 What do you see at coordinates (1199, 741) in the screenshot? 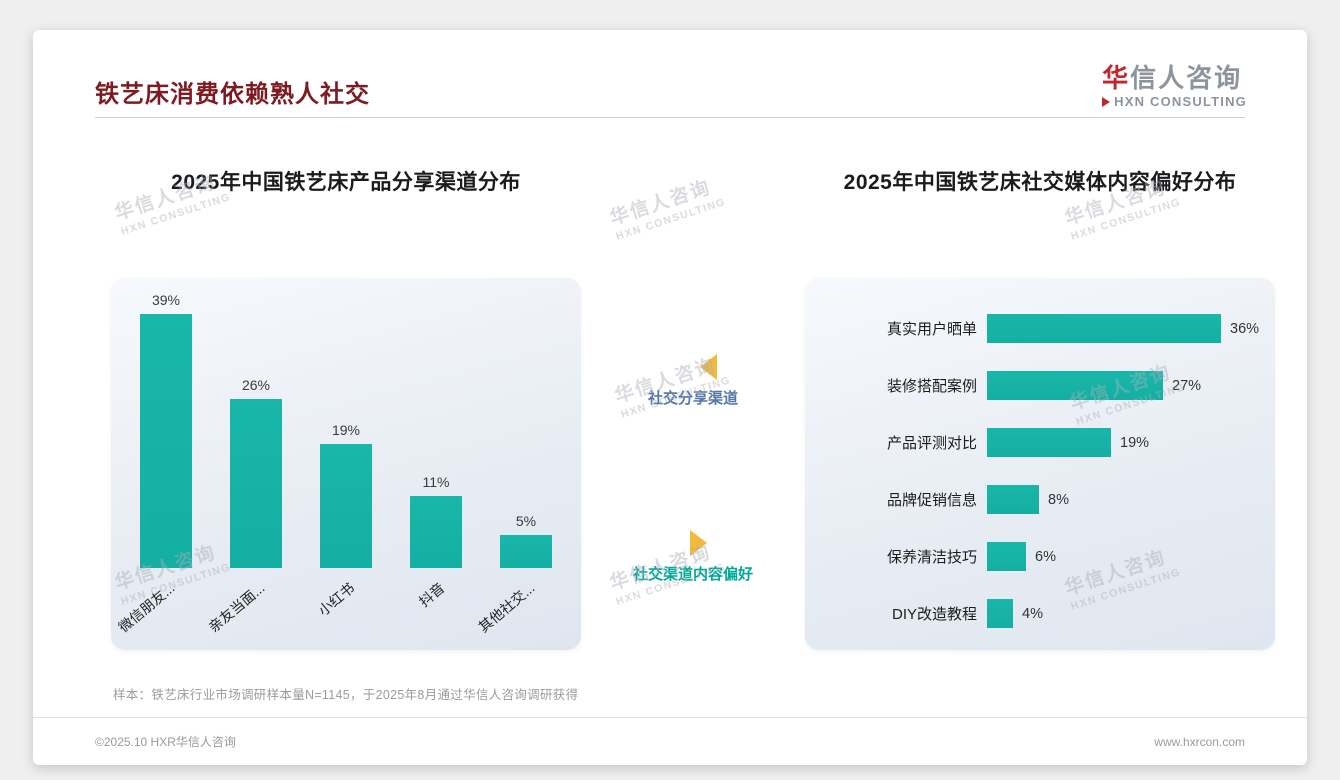
I see `website-text: www.hxrcon.com` at bounding box center [1199, 741].